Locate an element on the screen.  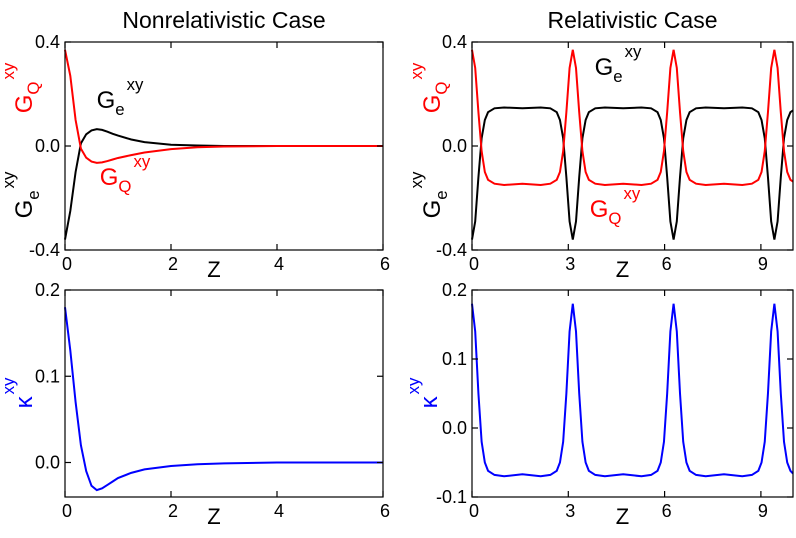
chart-title: Relativistic Case is located at coordinates (633, 20).